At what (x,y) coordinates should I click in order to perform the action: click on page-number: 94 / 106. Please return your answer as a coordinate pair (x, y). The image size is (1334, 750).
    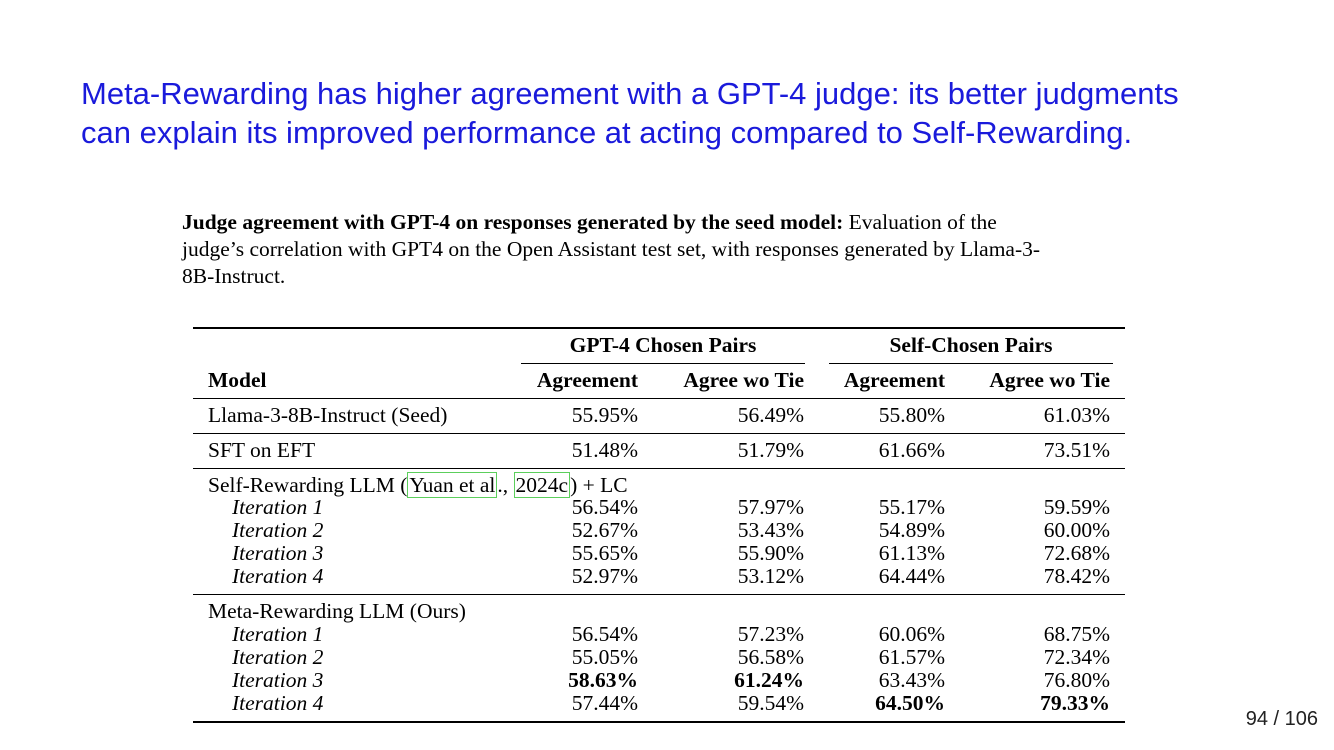
    Looking at the image, I should click on (1281, 719).